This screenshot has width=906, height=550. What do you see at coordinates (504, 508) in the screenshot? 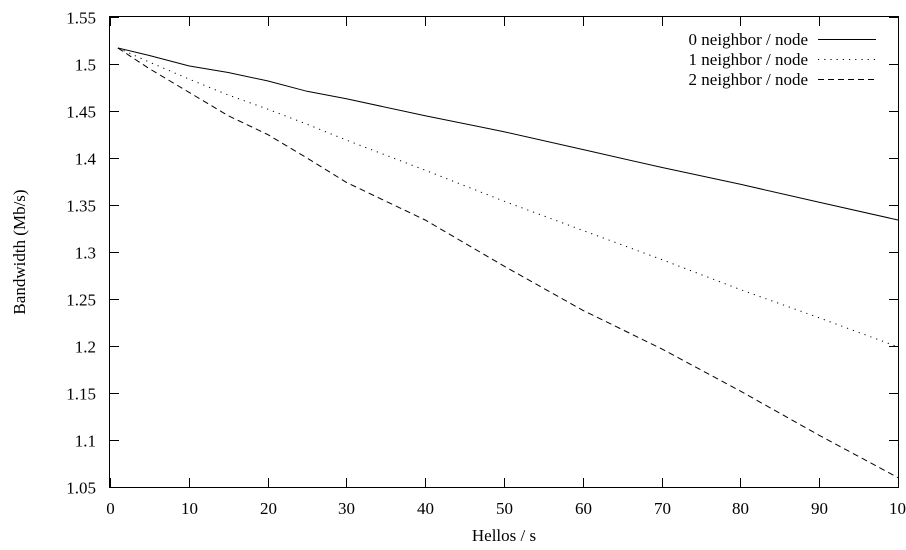
I see `x-tick-label: 50` at bounding box center [504, 508].